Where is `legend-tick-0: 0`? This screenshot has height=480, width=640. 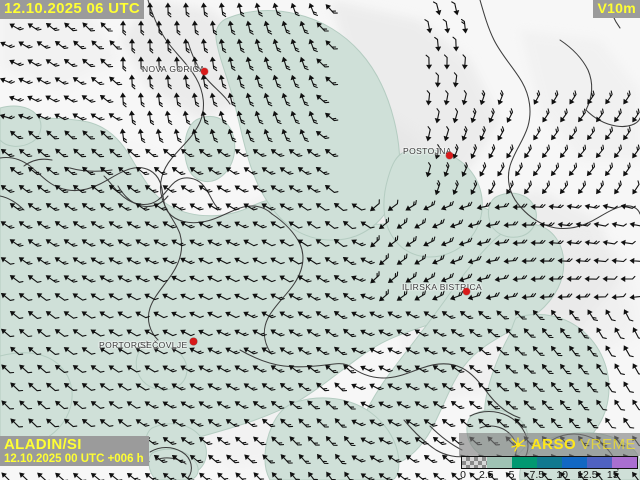
legend-tick-0: 0 is located at coordinates (463, 474).